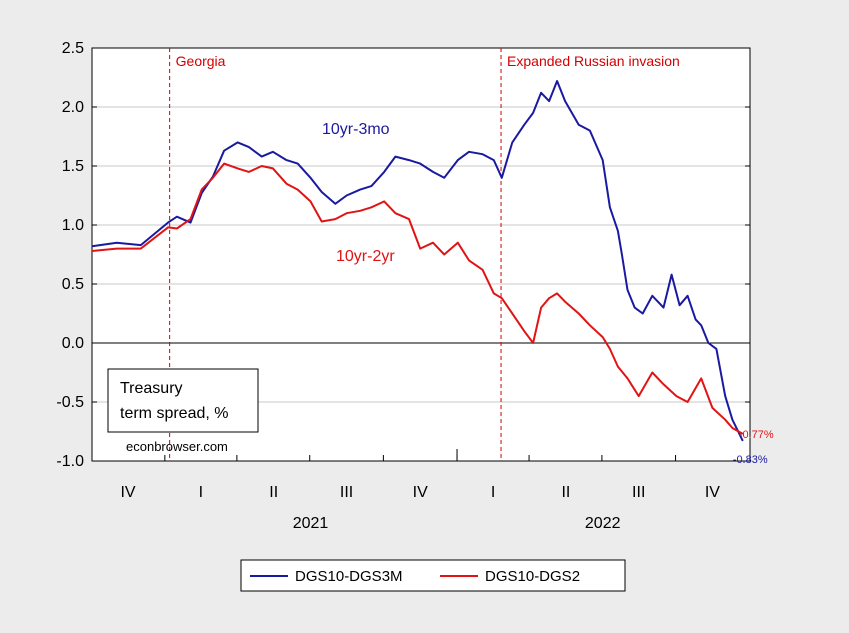 Image resolution: width=849 pixels, height=633 pixels. I want to click on note-box: Treasury term spread, %, so click(183, 400).